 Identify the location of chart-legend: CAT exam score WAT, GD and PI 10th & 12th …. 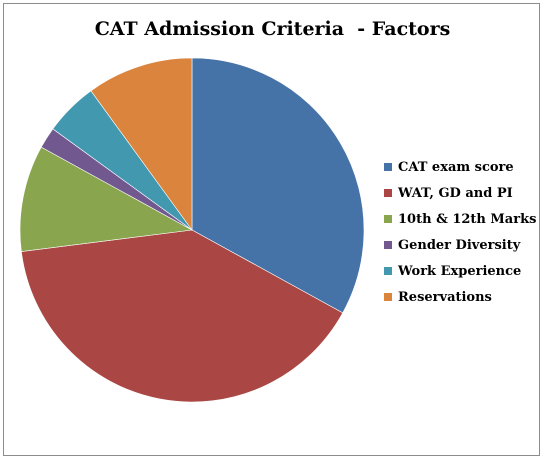
(460, 232).